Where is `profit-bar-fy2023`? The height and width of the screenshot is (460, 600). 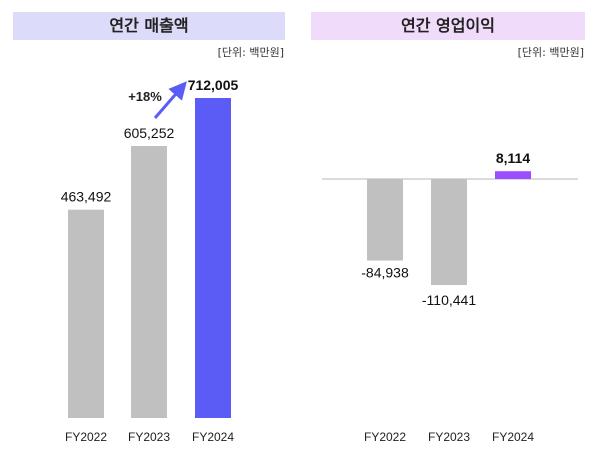
profit-bar-fy2023 is located at coordinates (449, 232).